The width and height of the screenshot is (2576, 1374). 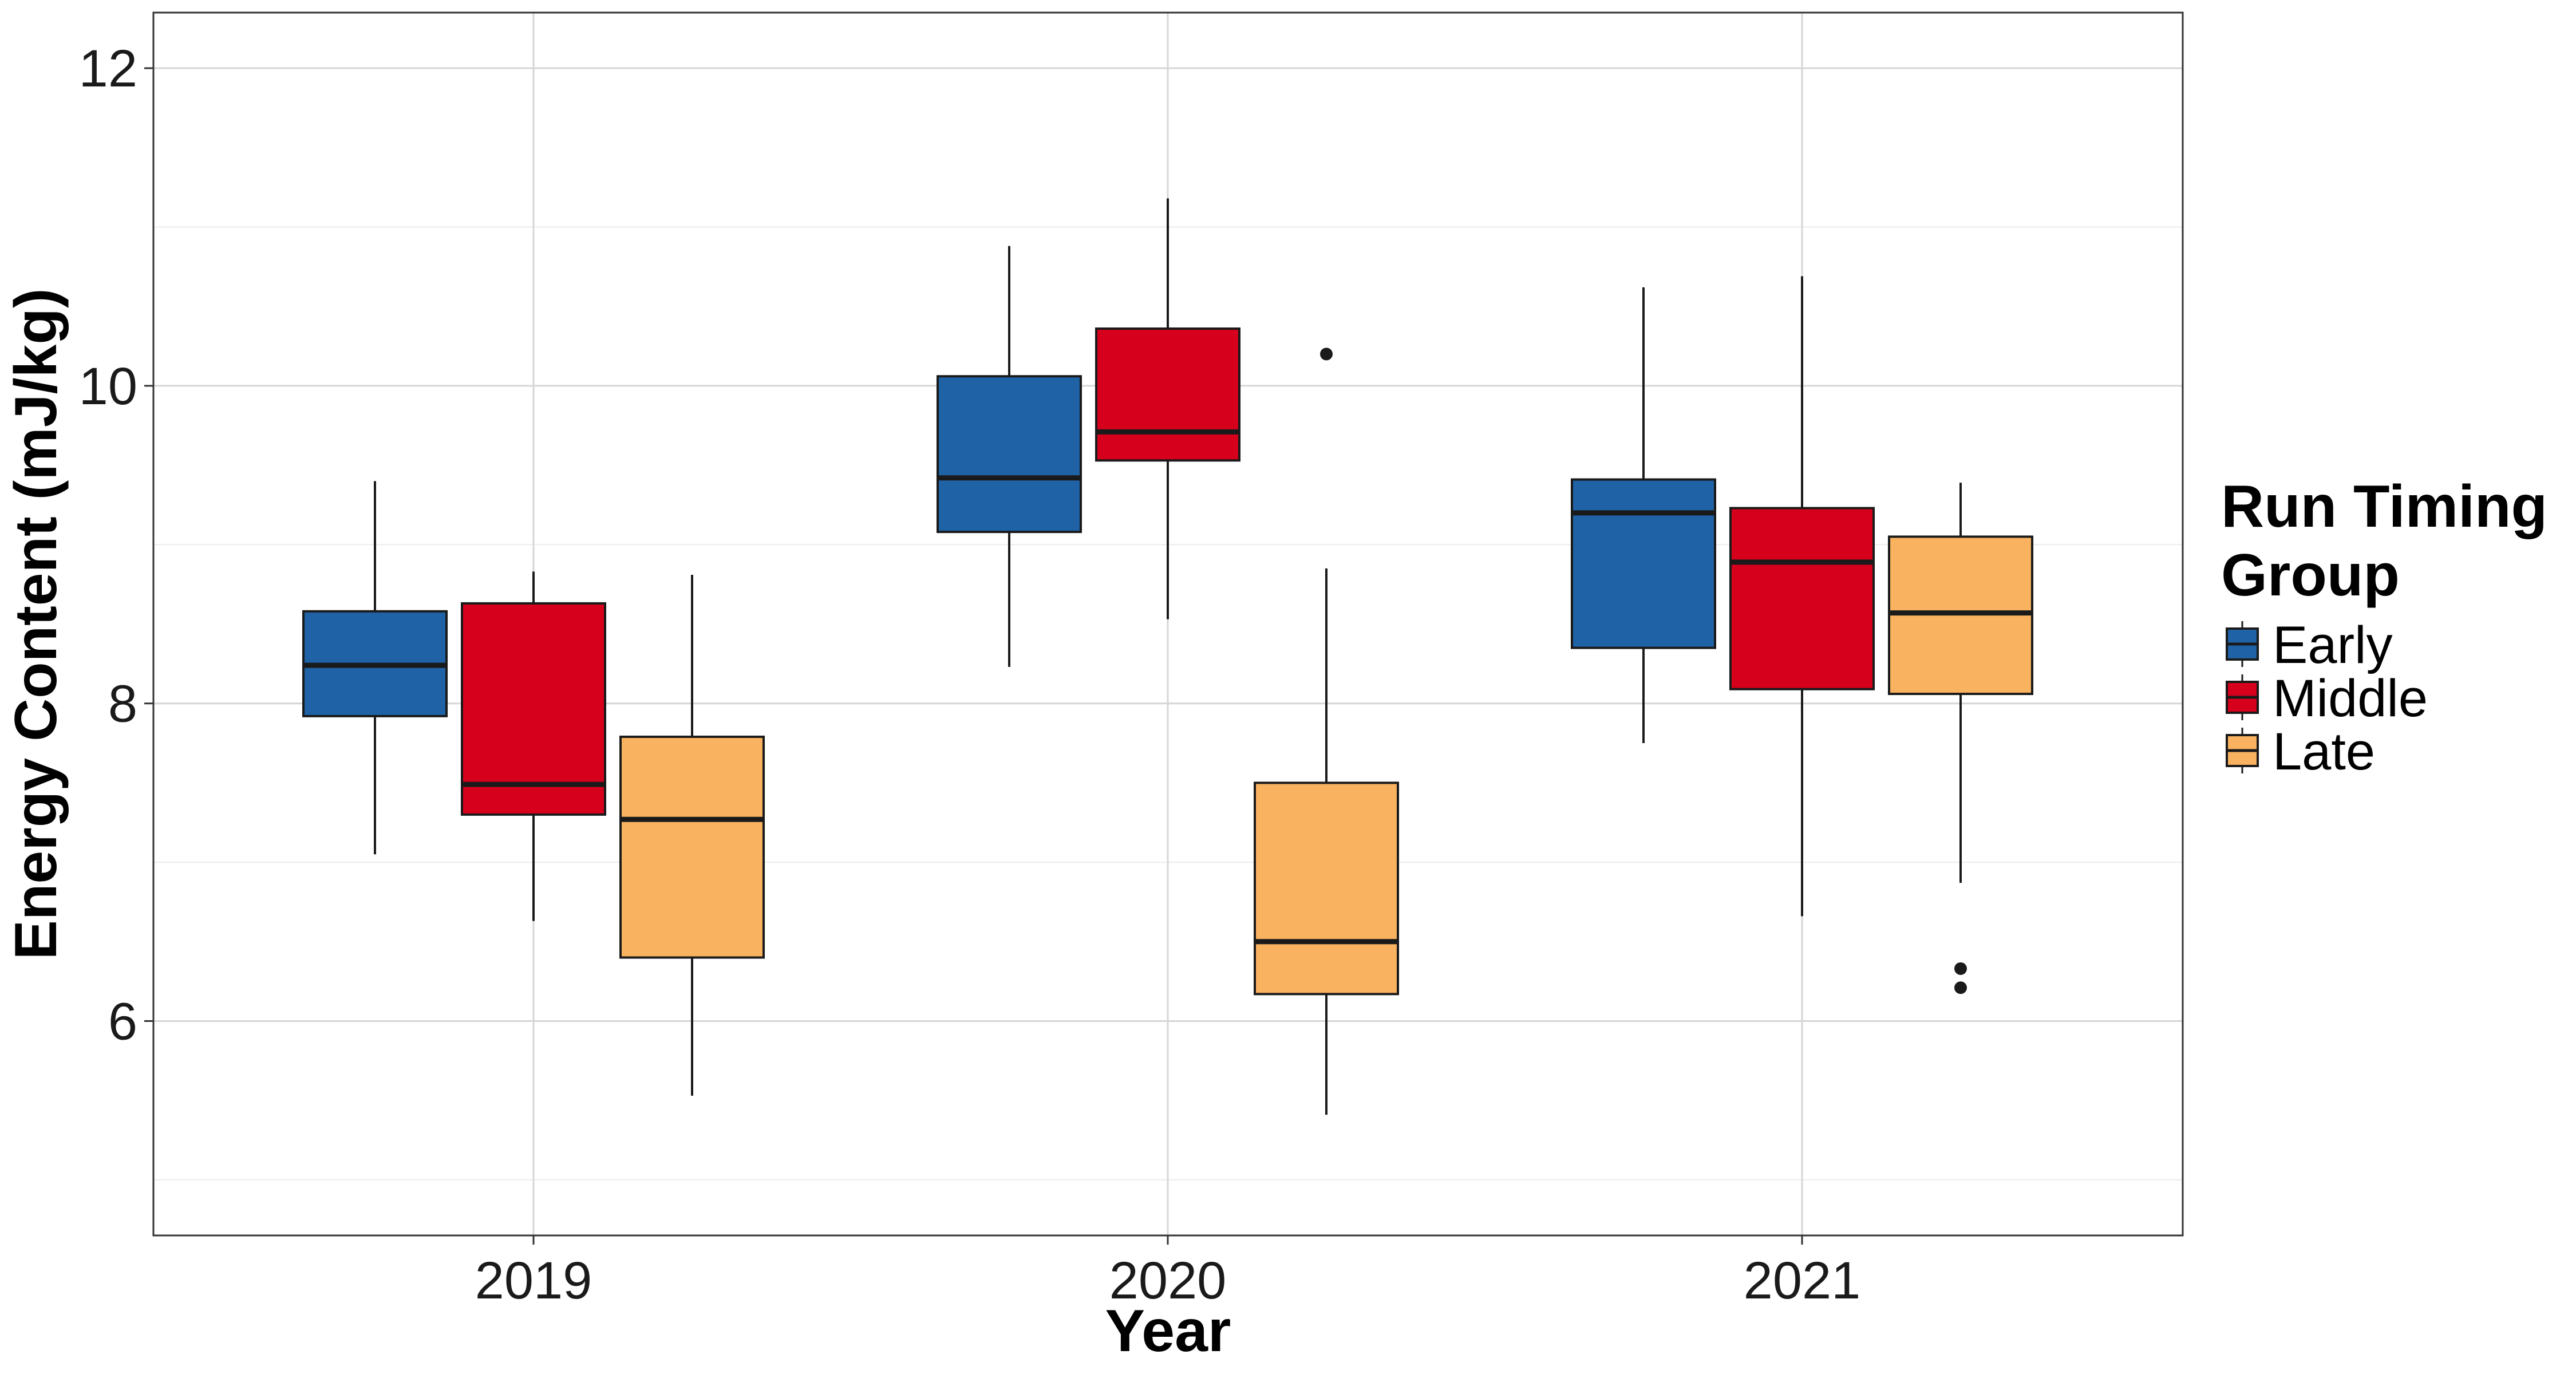 I want to click on legend-title-line-1: Run Timing, so click(x=2384, y=506).